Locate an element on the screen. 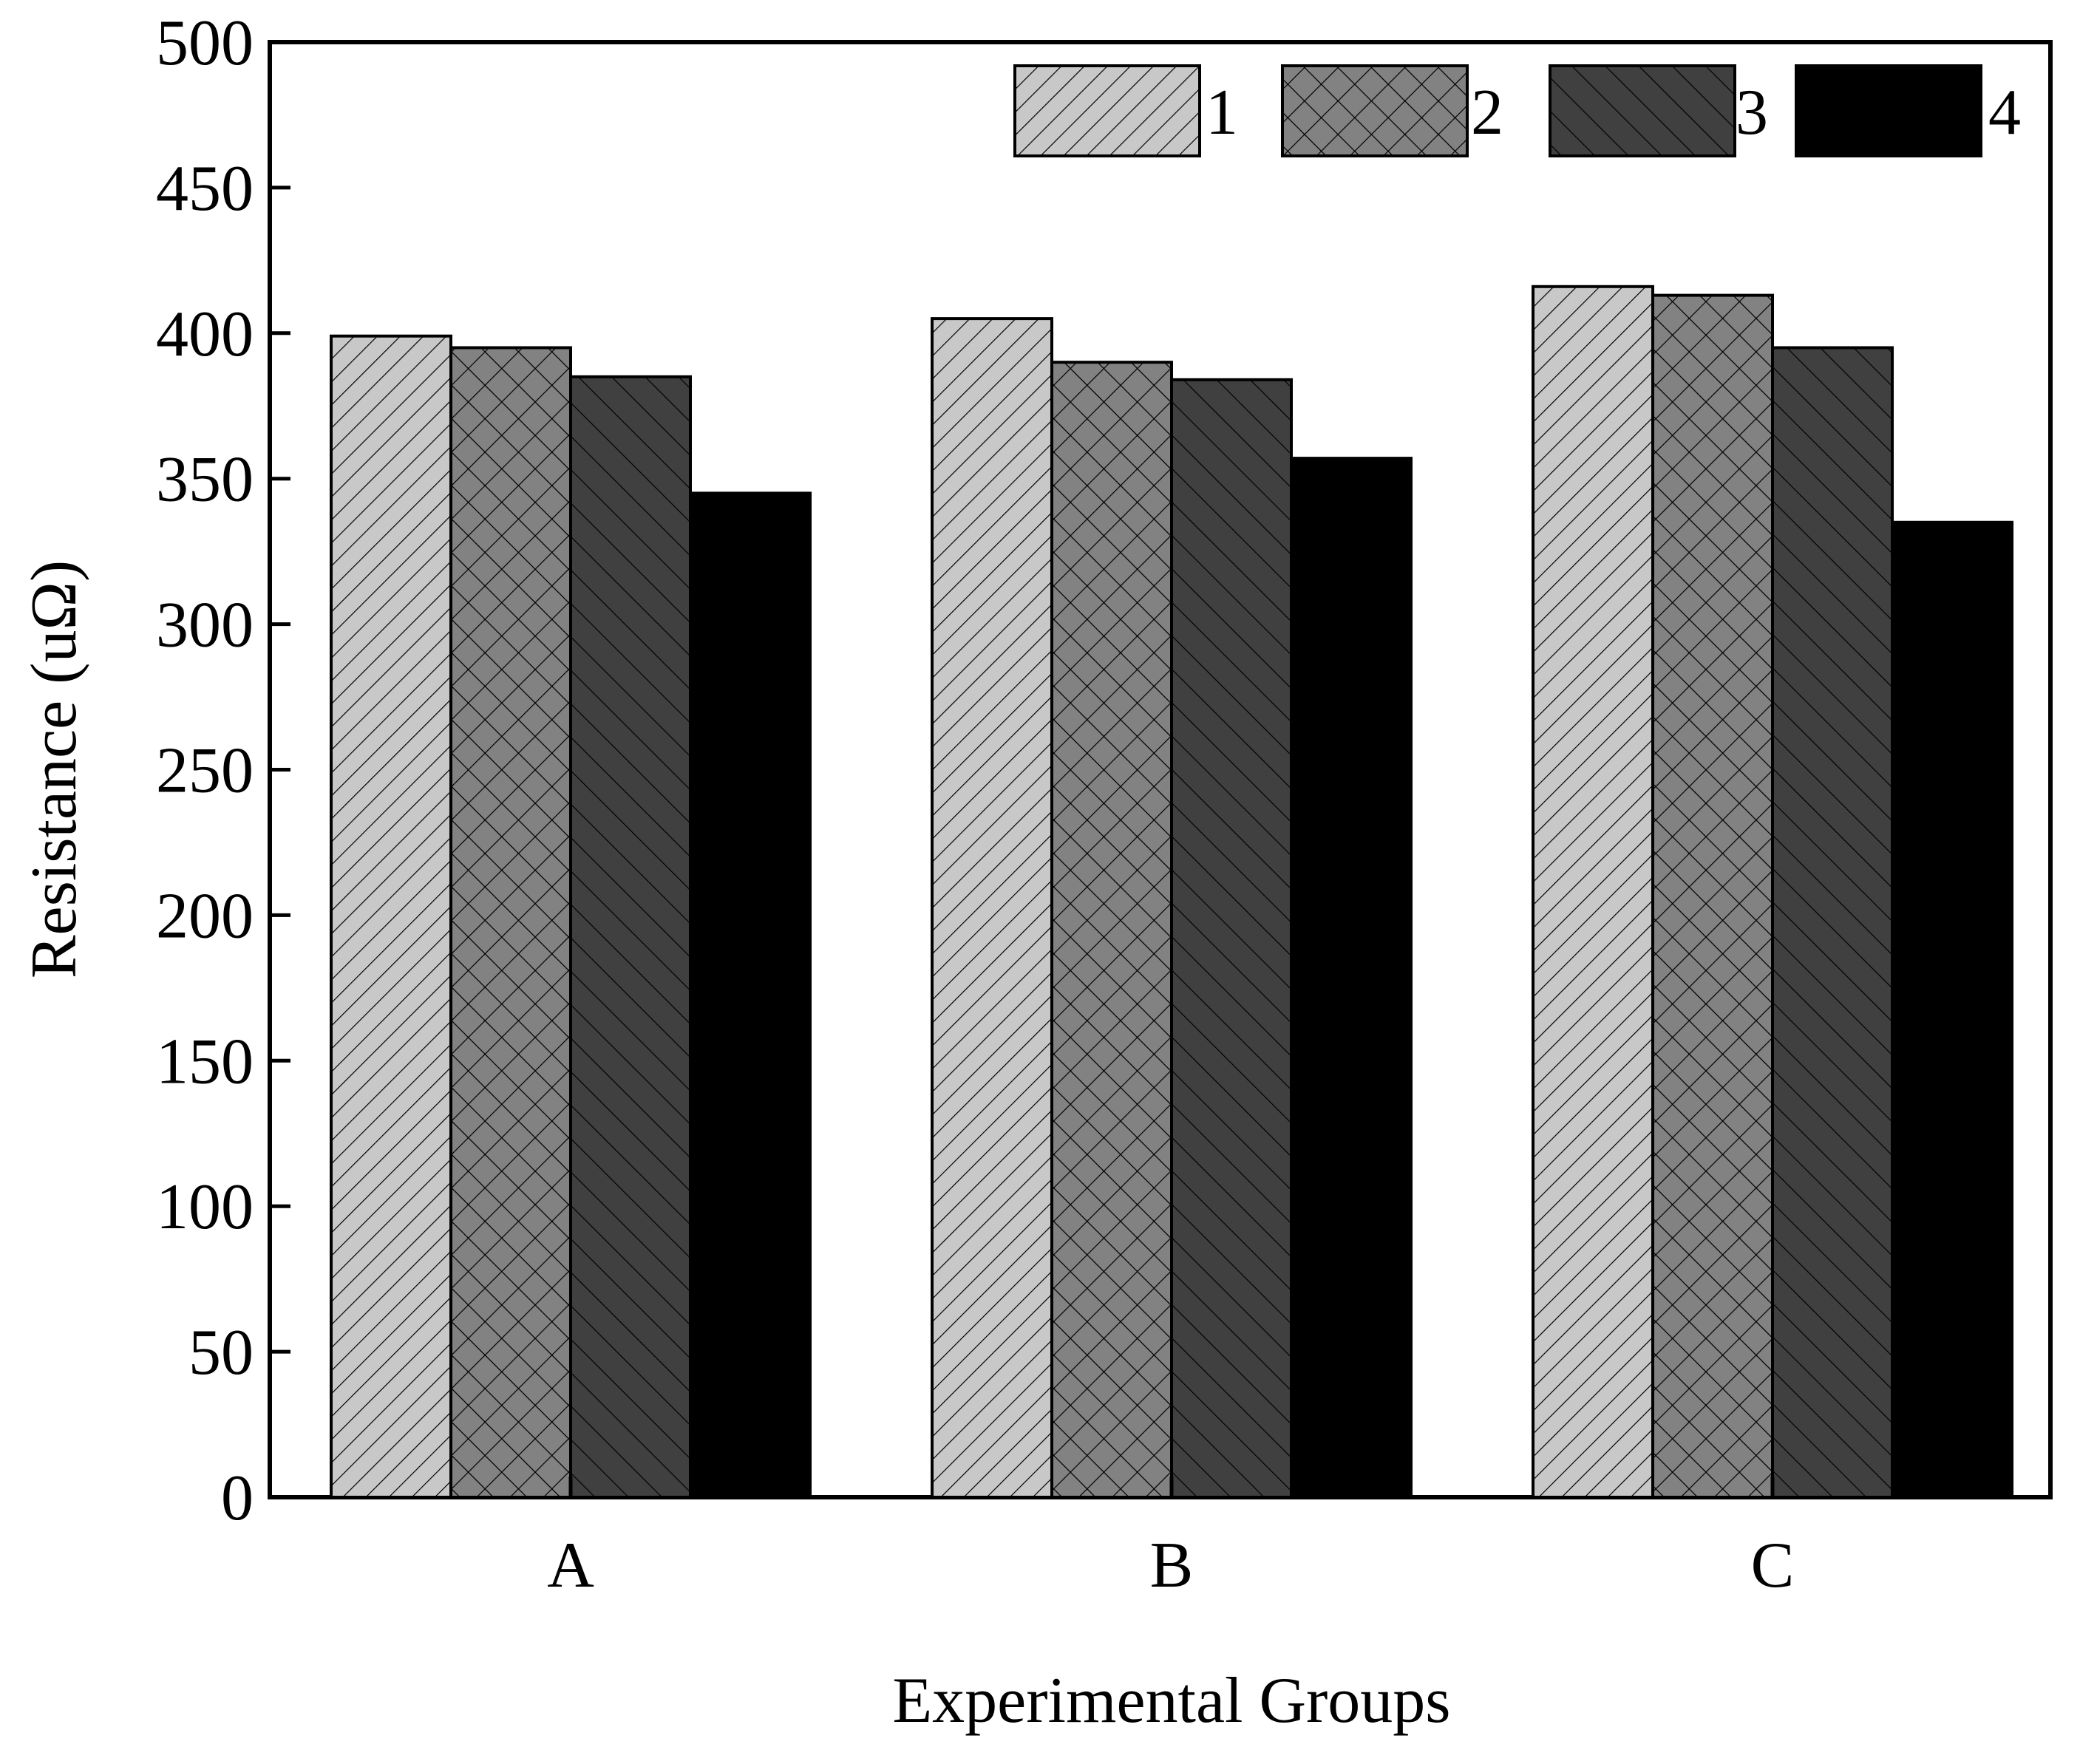 This screenshot has width=2097, height=1764. y-axis: 0 50 100 150 200 250 300 350 400 450 500 is located at coordinates (223, 770).